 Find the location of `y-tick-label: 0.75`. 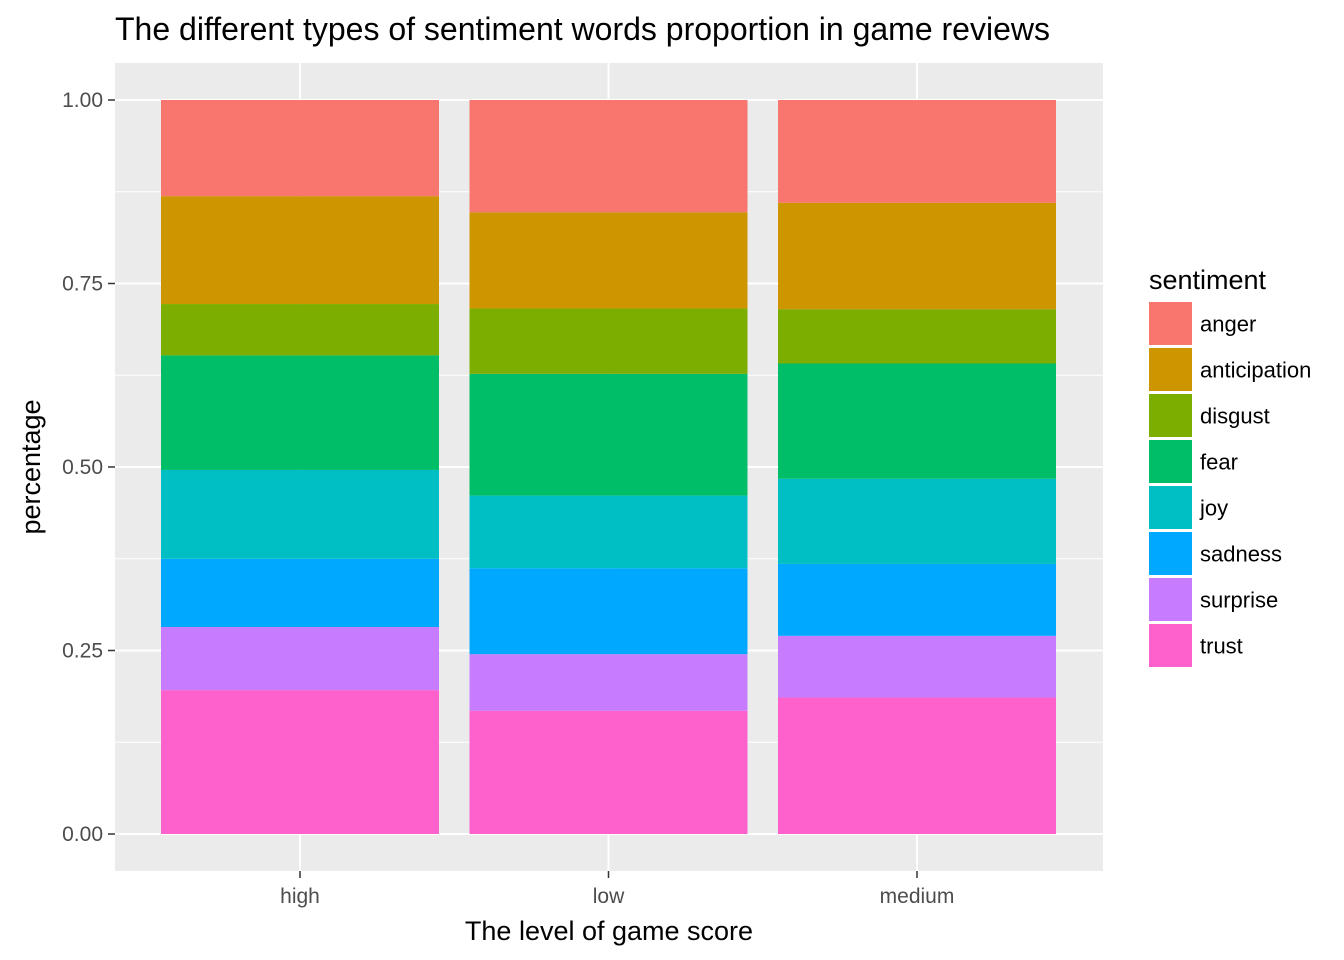

y-tick-label: 0.75 is located at coordinates (82, 284).